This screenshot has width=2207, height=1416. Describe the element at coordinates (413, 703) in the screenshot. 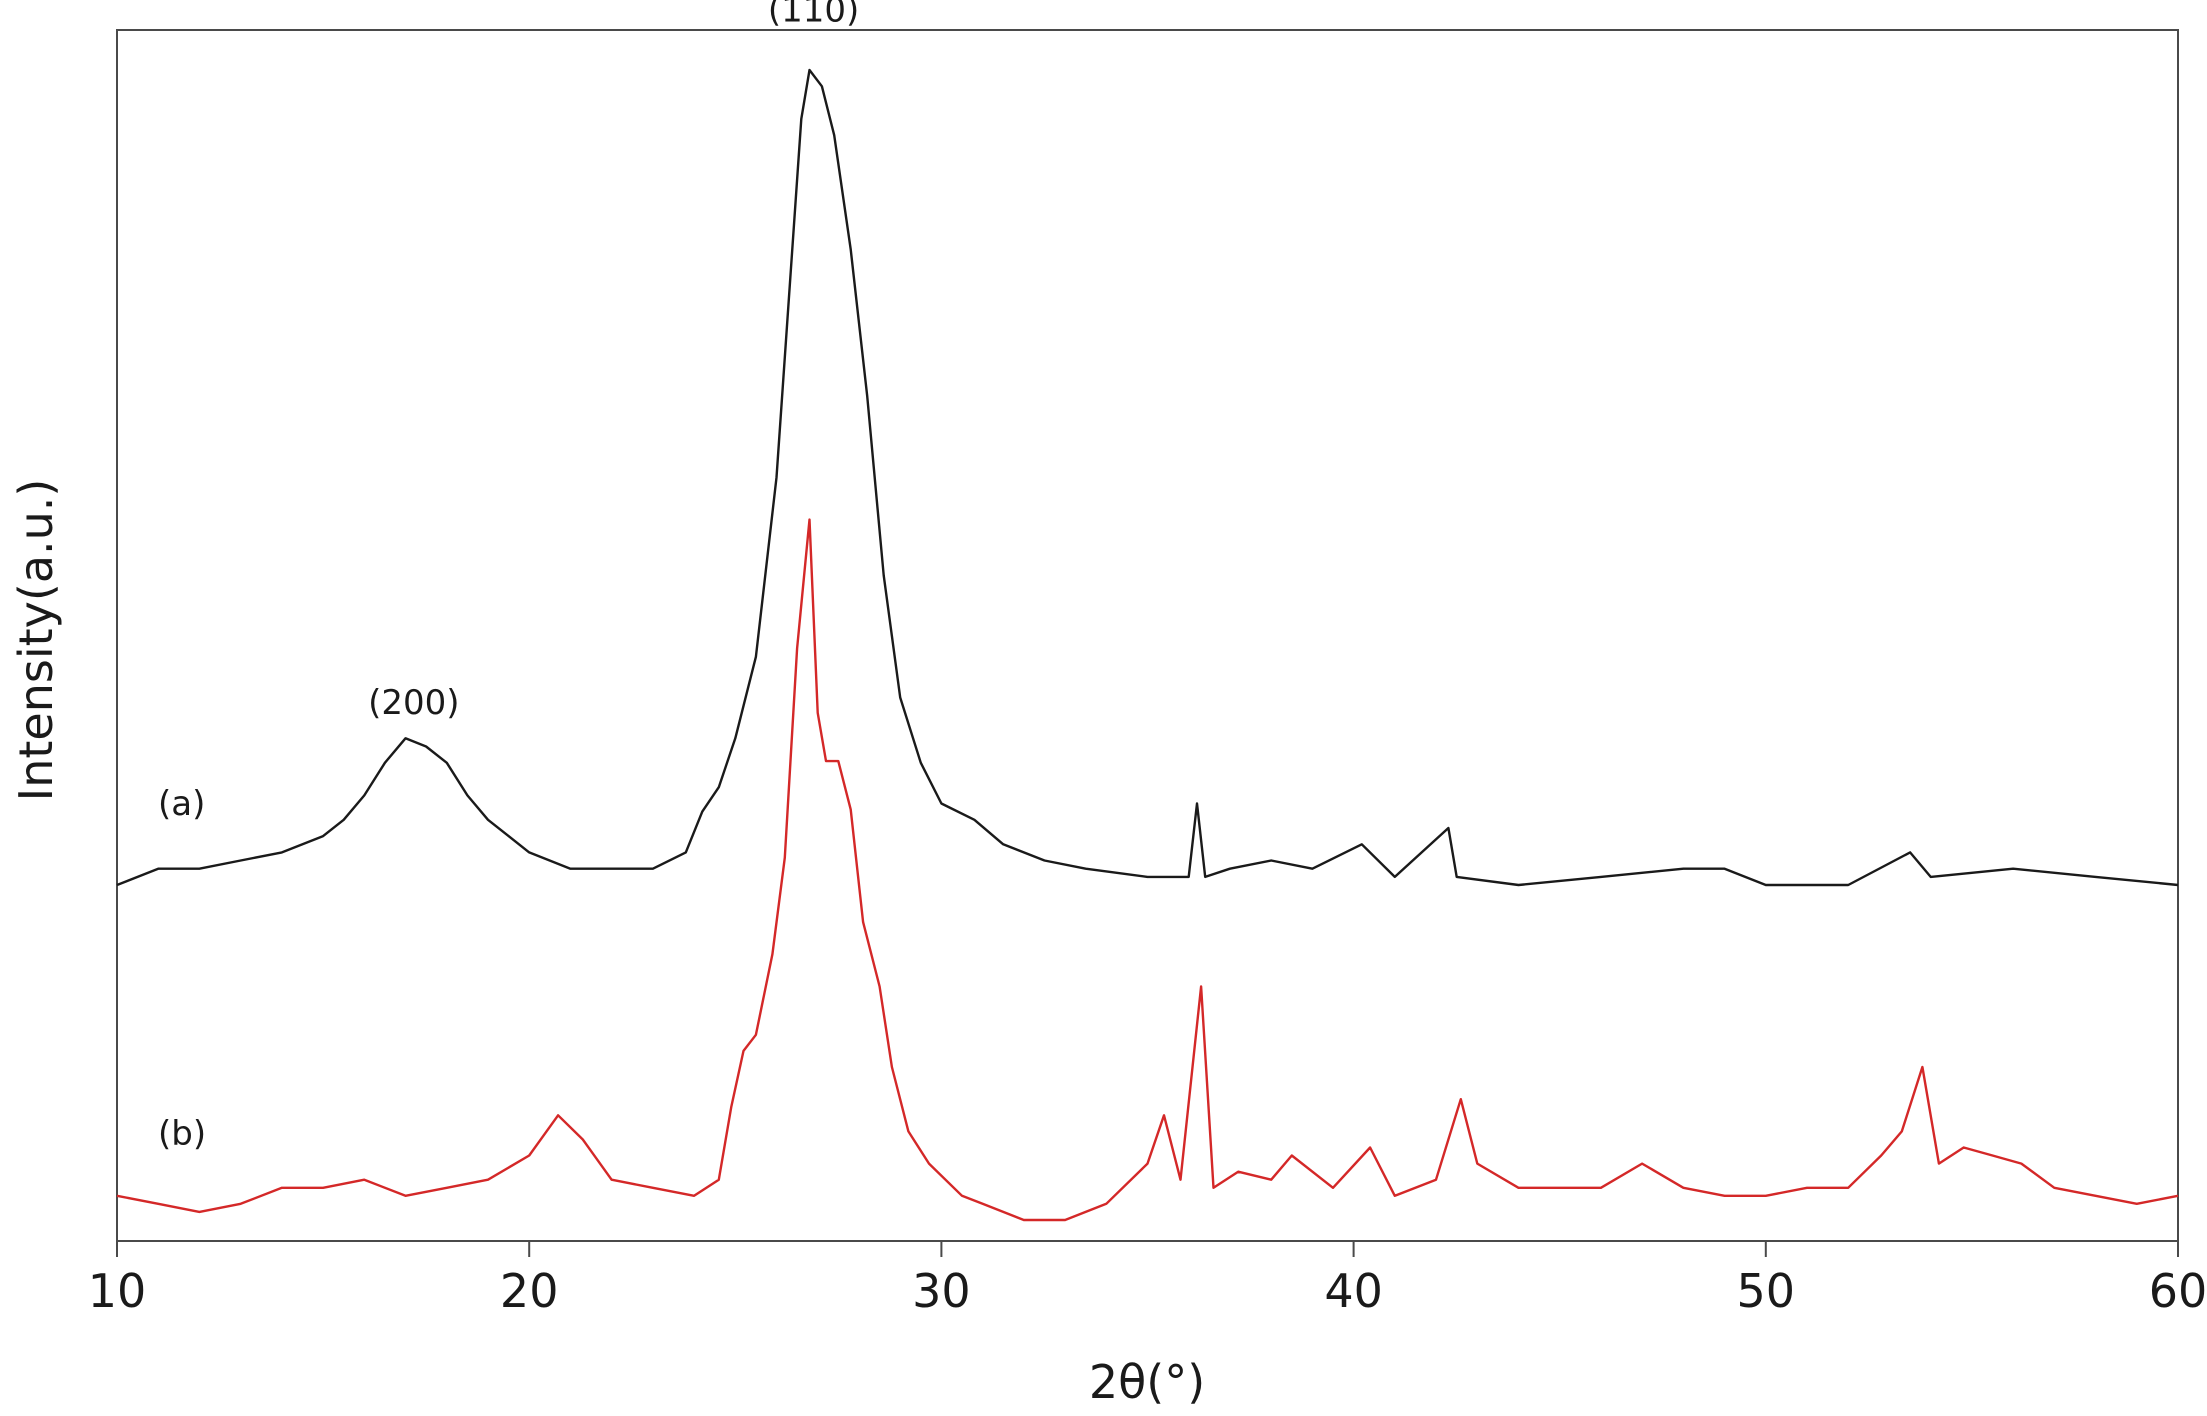

I see `peak-annotation: (200)` at that location.